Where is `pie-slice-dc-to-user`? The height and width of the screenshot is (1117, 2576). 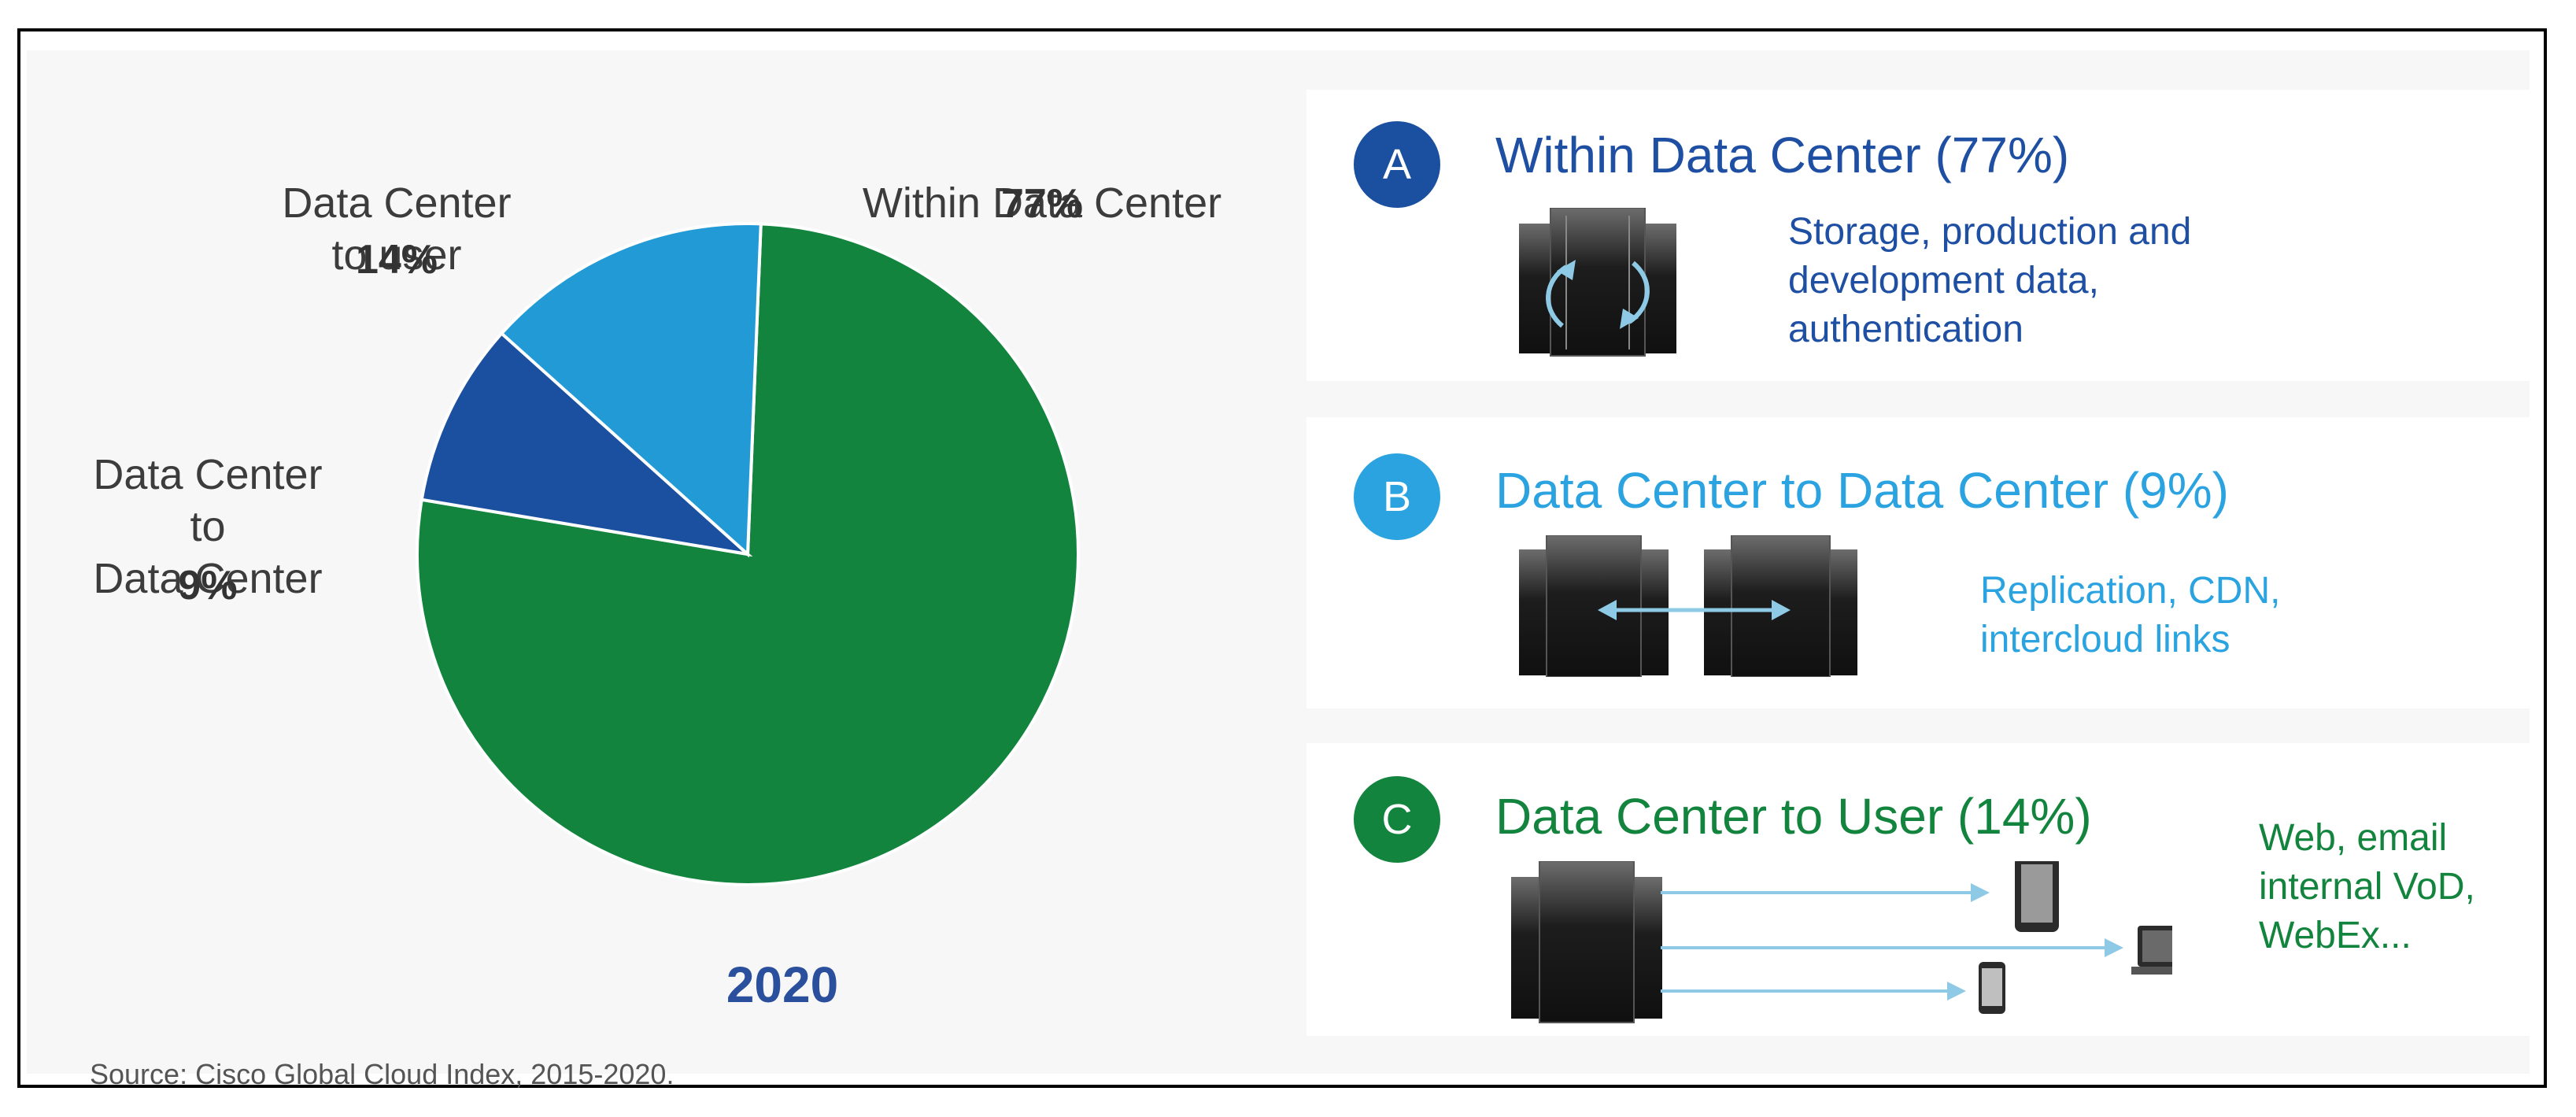 pie-slice-dc-to-user is located at coordinates (631, 390).